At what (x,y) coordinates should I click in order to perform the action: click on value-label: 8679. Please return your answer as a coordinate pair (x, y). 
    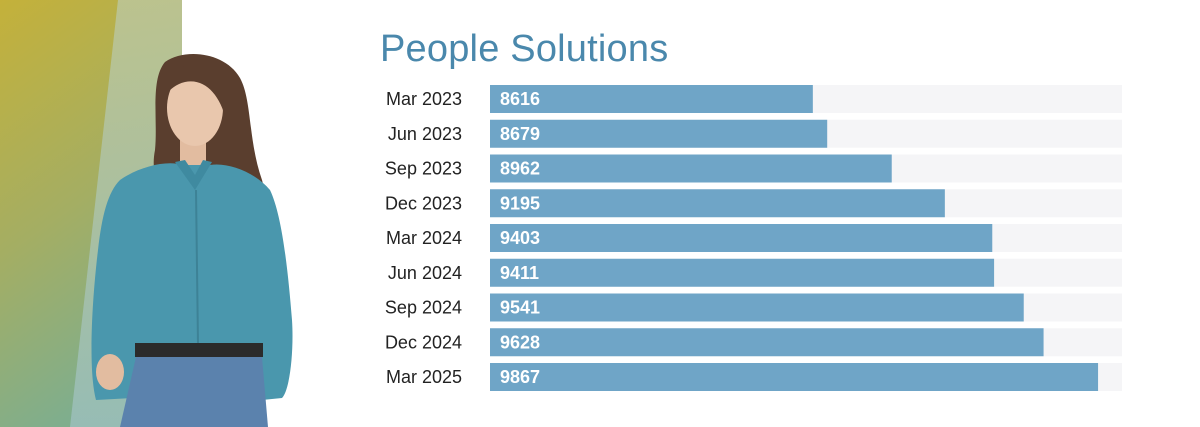
    Looking at the image, I should click on (520, 134).